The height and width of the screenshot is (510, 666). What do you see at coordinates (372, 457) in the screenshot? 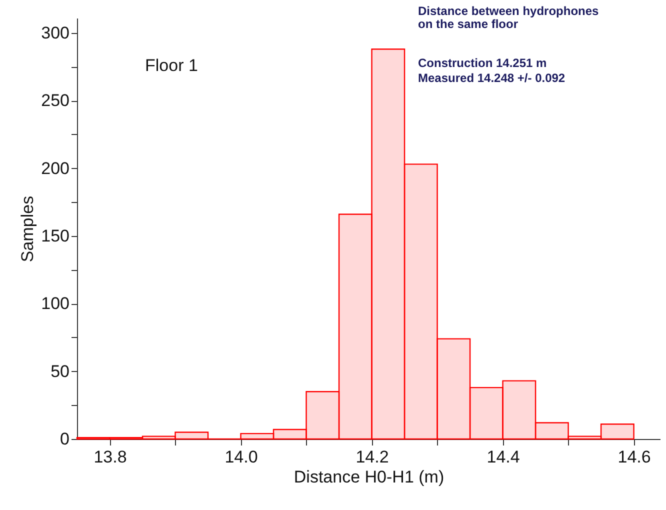
I see `x-tick-label: 14.2` at bounding box center [372, 457].